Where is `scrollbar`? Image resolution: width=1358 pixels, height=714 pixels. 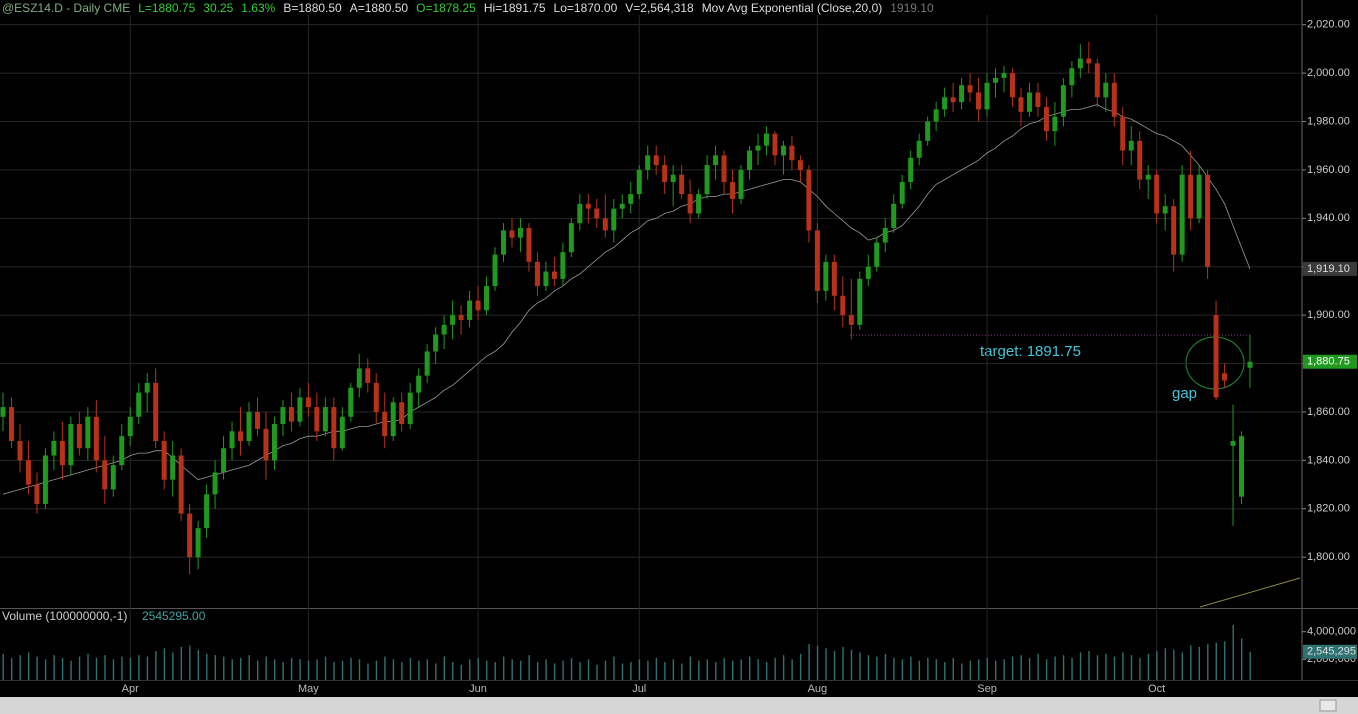 scrollbar is located at coordinates (679, 705).